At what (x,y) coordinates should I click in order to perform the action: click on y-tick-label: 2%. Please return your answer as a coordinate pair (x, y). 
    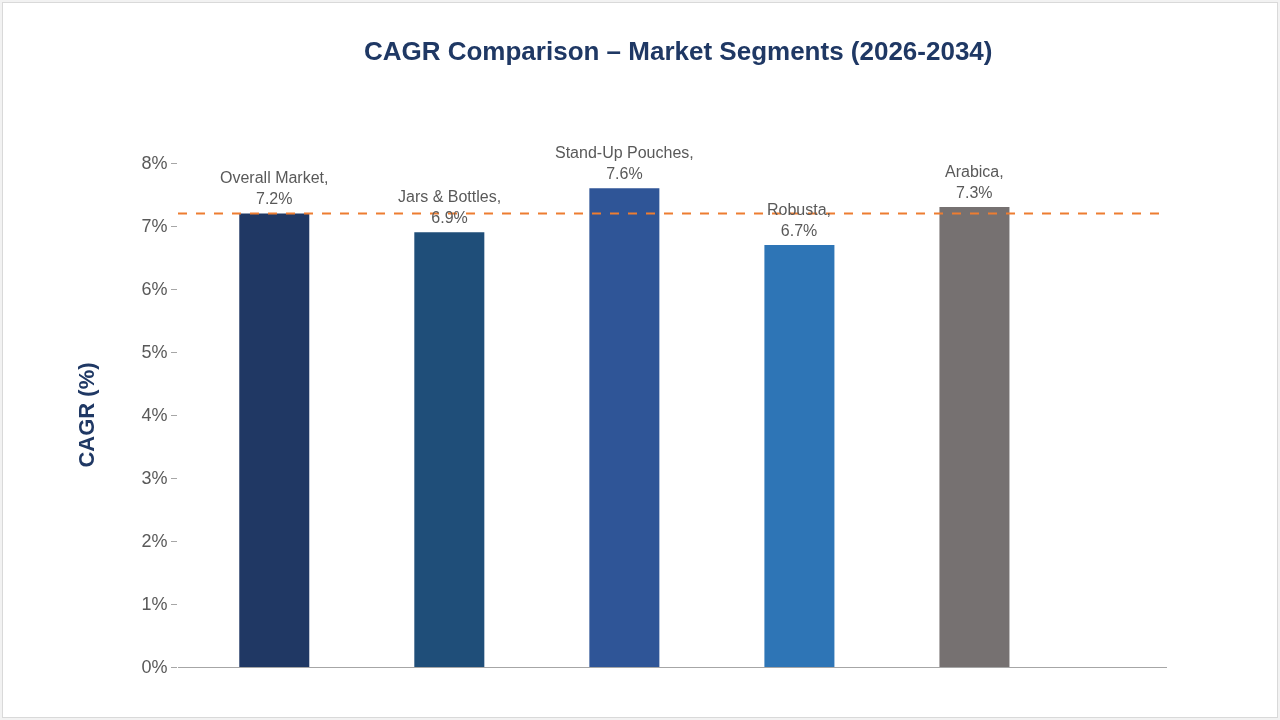
    Looking at the image, I should click on (154, 541).